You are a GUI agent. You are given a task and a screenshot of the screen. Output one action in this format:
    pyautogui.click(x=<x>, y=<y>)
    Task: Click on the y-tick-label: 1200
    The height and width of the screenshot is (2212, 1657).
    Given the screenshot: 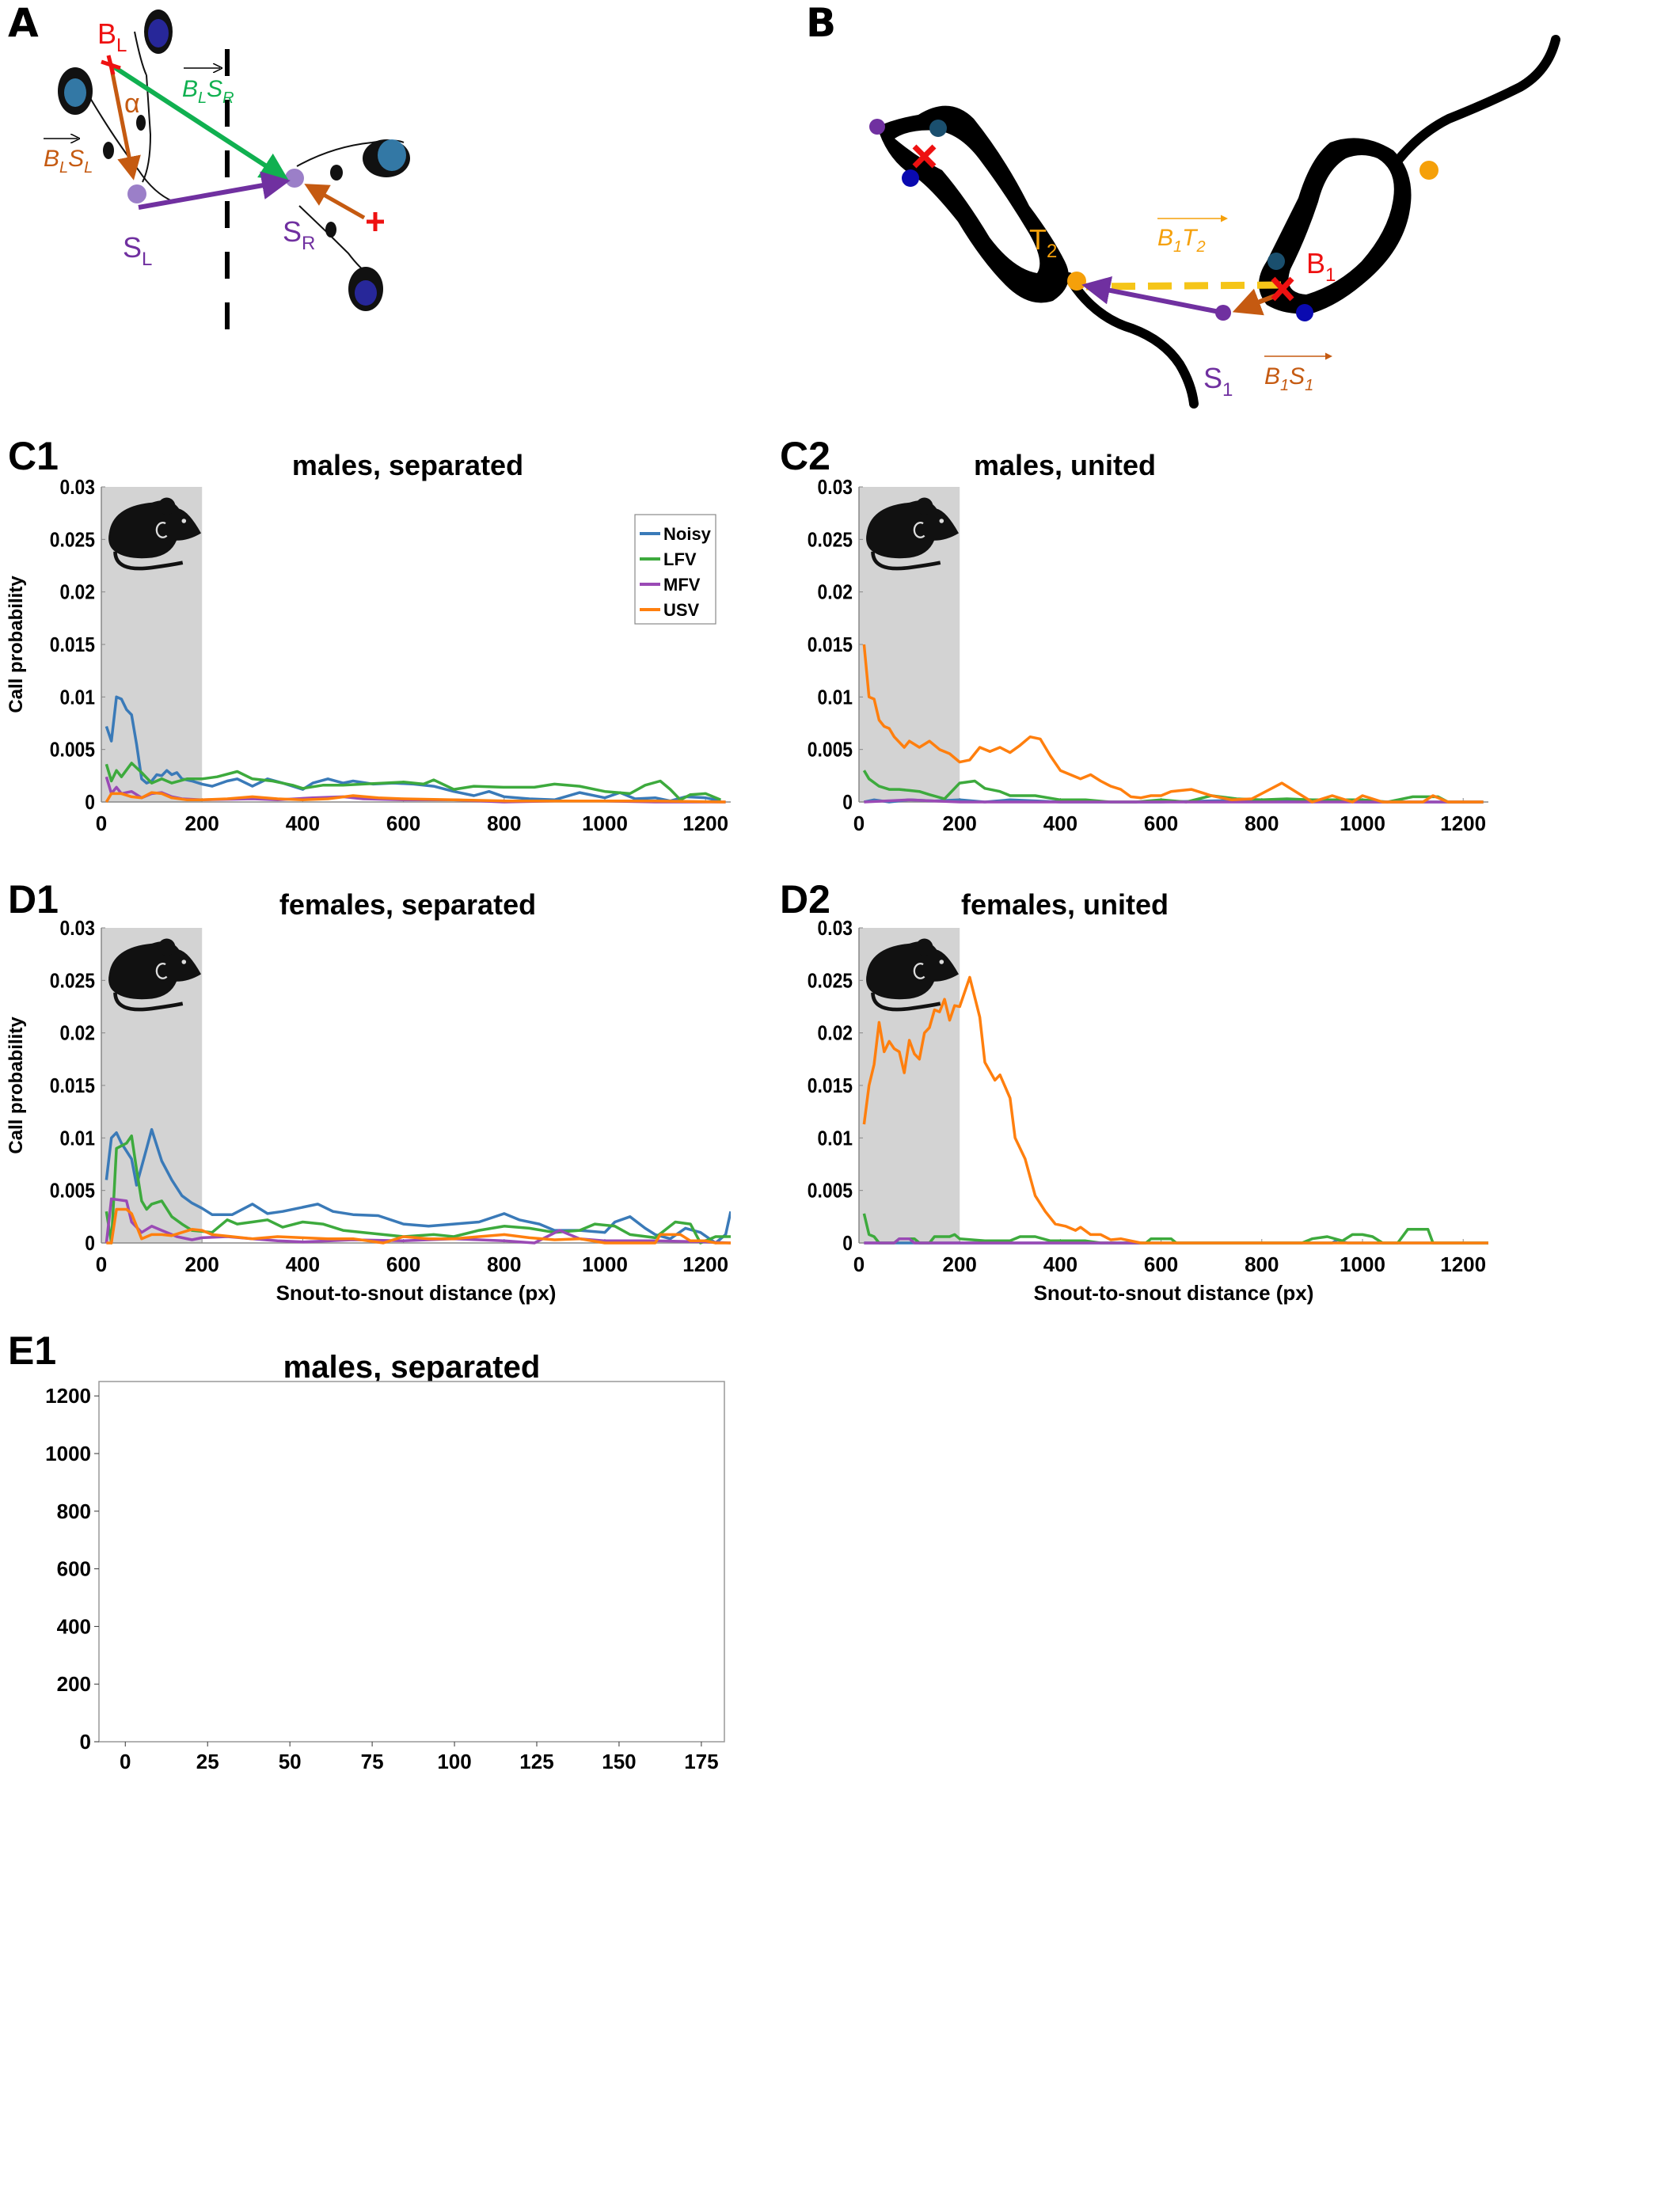 What is the action you would take?
    pyautogui.click(x=68, y=1396)
    